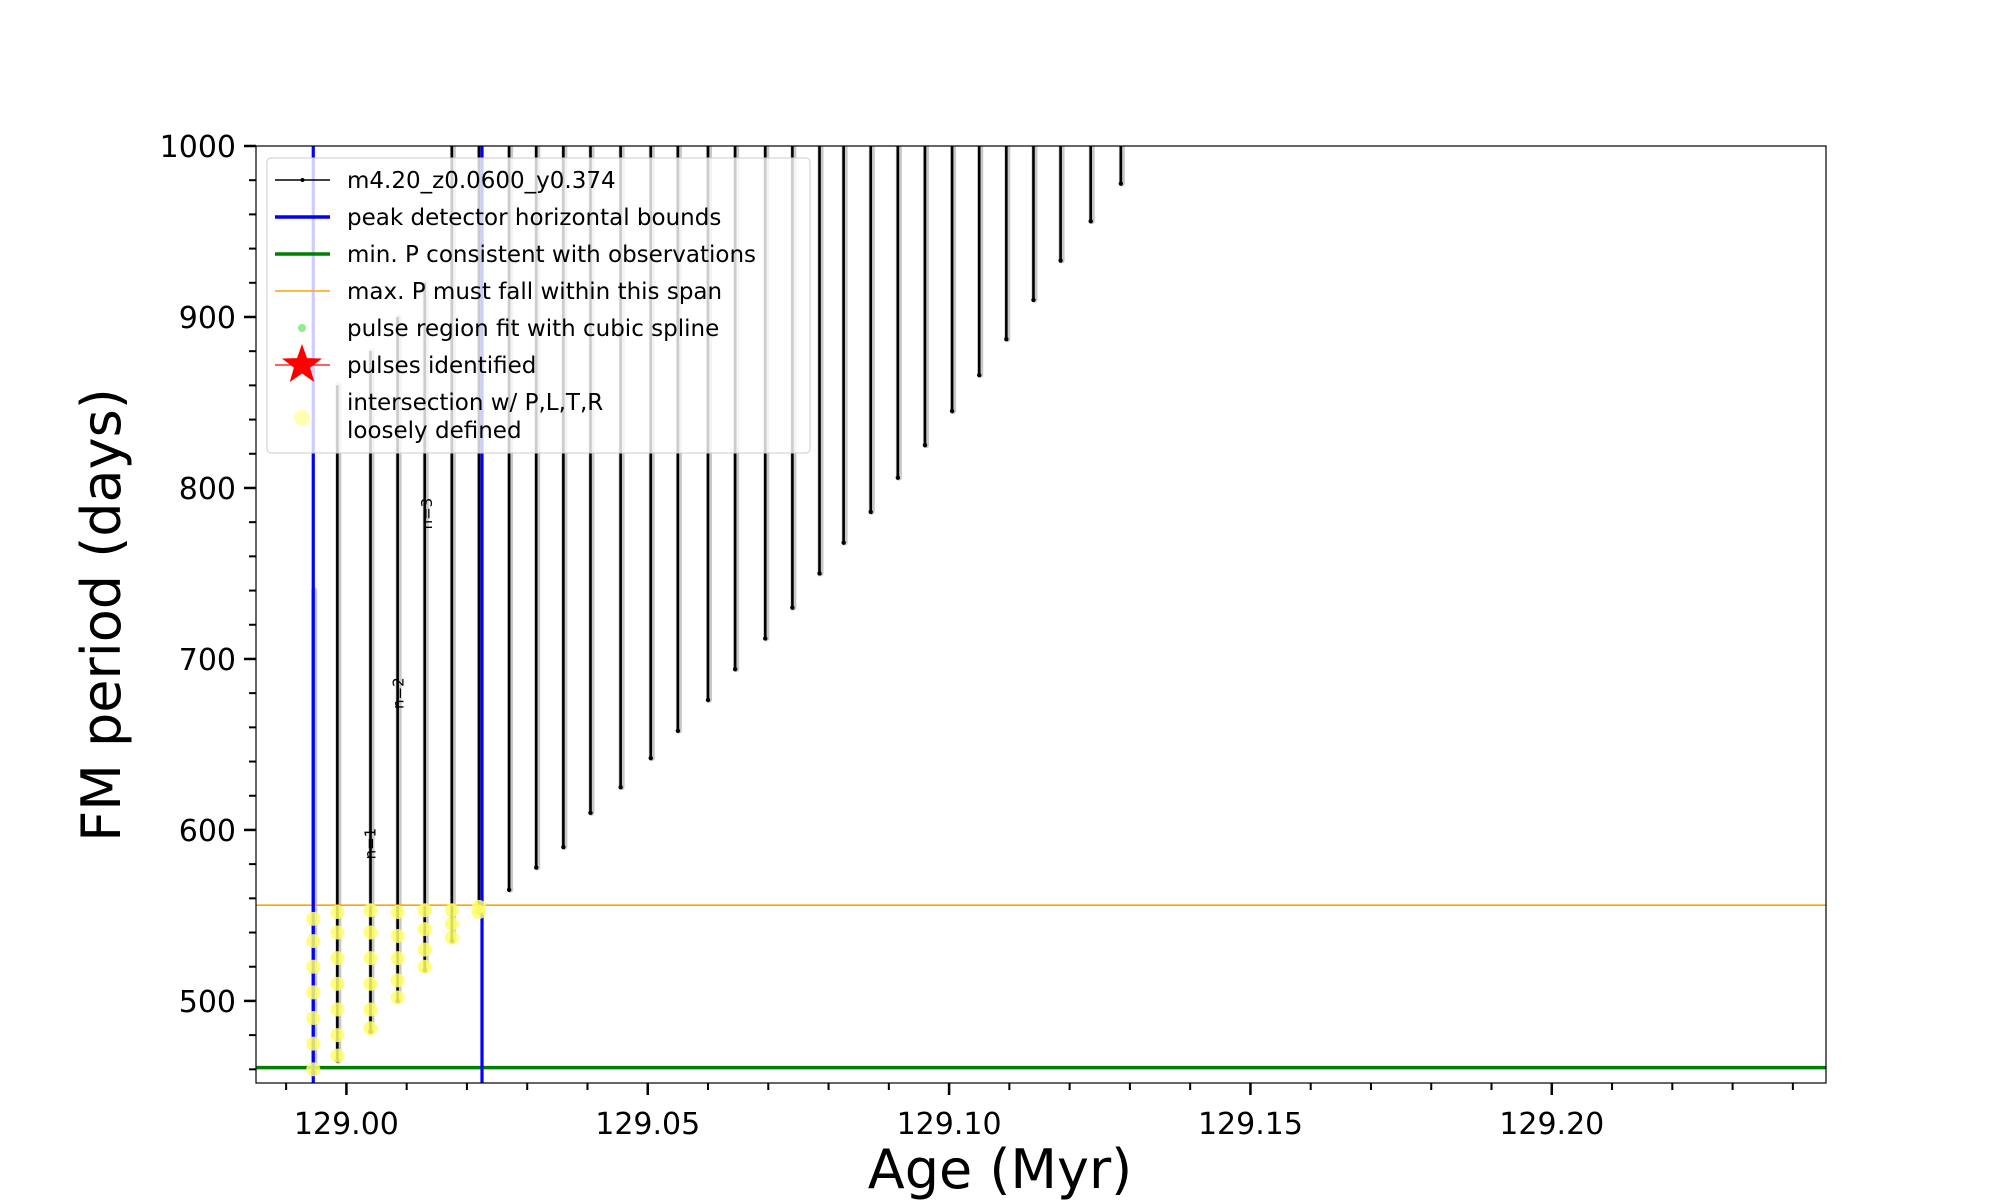 The image size is (2000, 1200). What do you see at coordinates (302, 363) in the screenshot?
I see `star-icon` at bounding box center [302, 363].